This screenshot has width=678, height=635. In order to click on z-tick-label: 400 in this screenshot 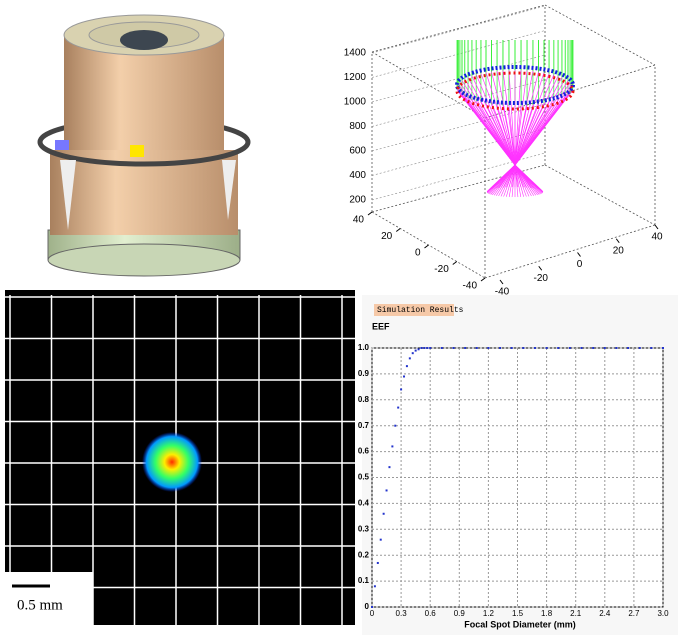, I will do `click(357, 175)`.